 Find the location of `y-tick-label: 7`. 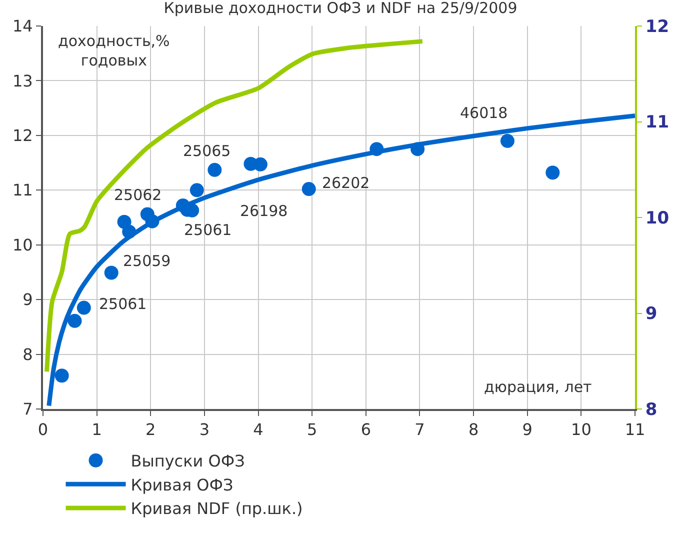

y-tick-label: 7 is located at coordinates (27, 409).